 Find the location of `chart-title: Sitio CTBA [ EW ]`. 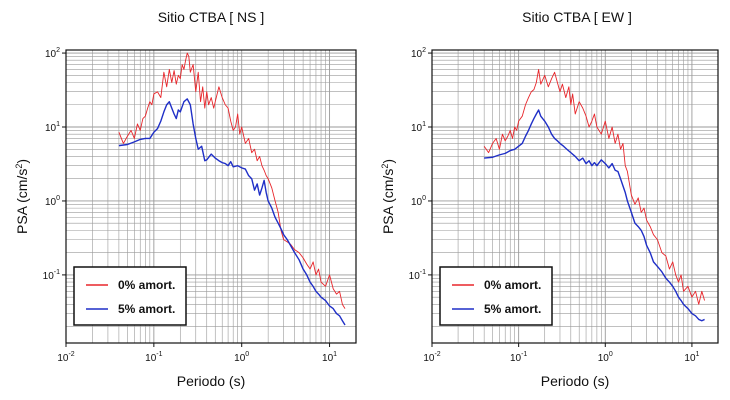

chart-title: Sitio CTBA [ EW ] is located at coordinates (577, 17).